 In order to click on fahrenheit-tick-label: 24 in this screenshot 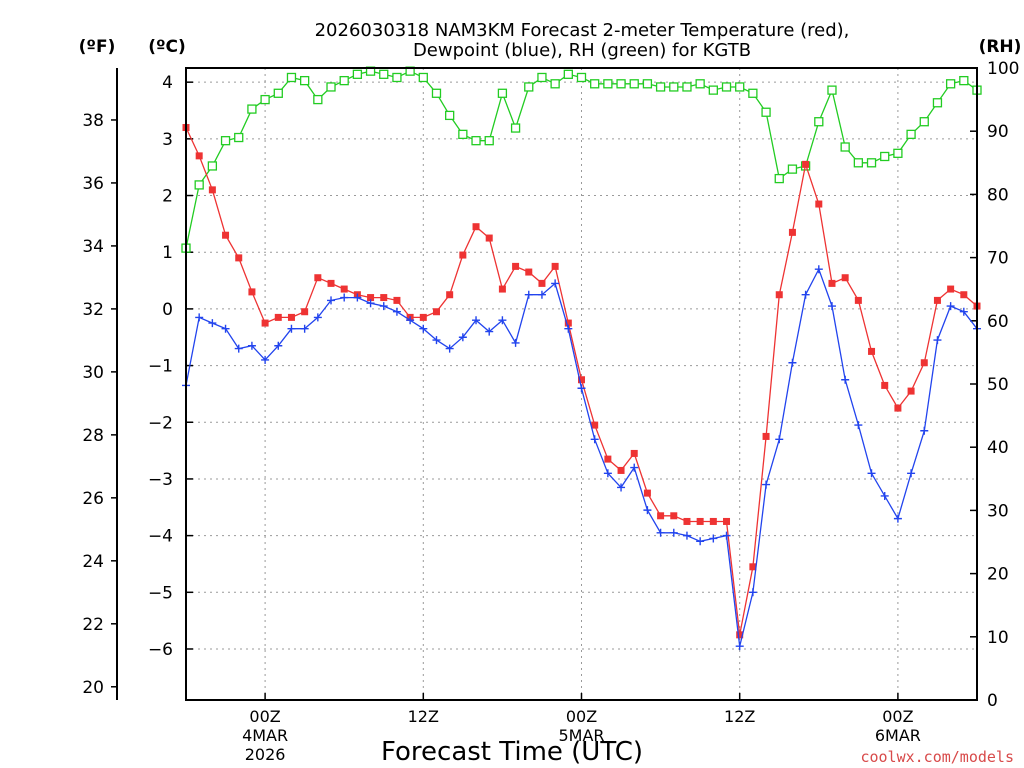, I will do `click(93, 562)`.